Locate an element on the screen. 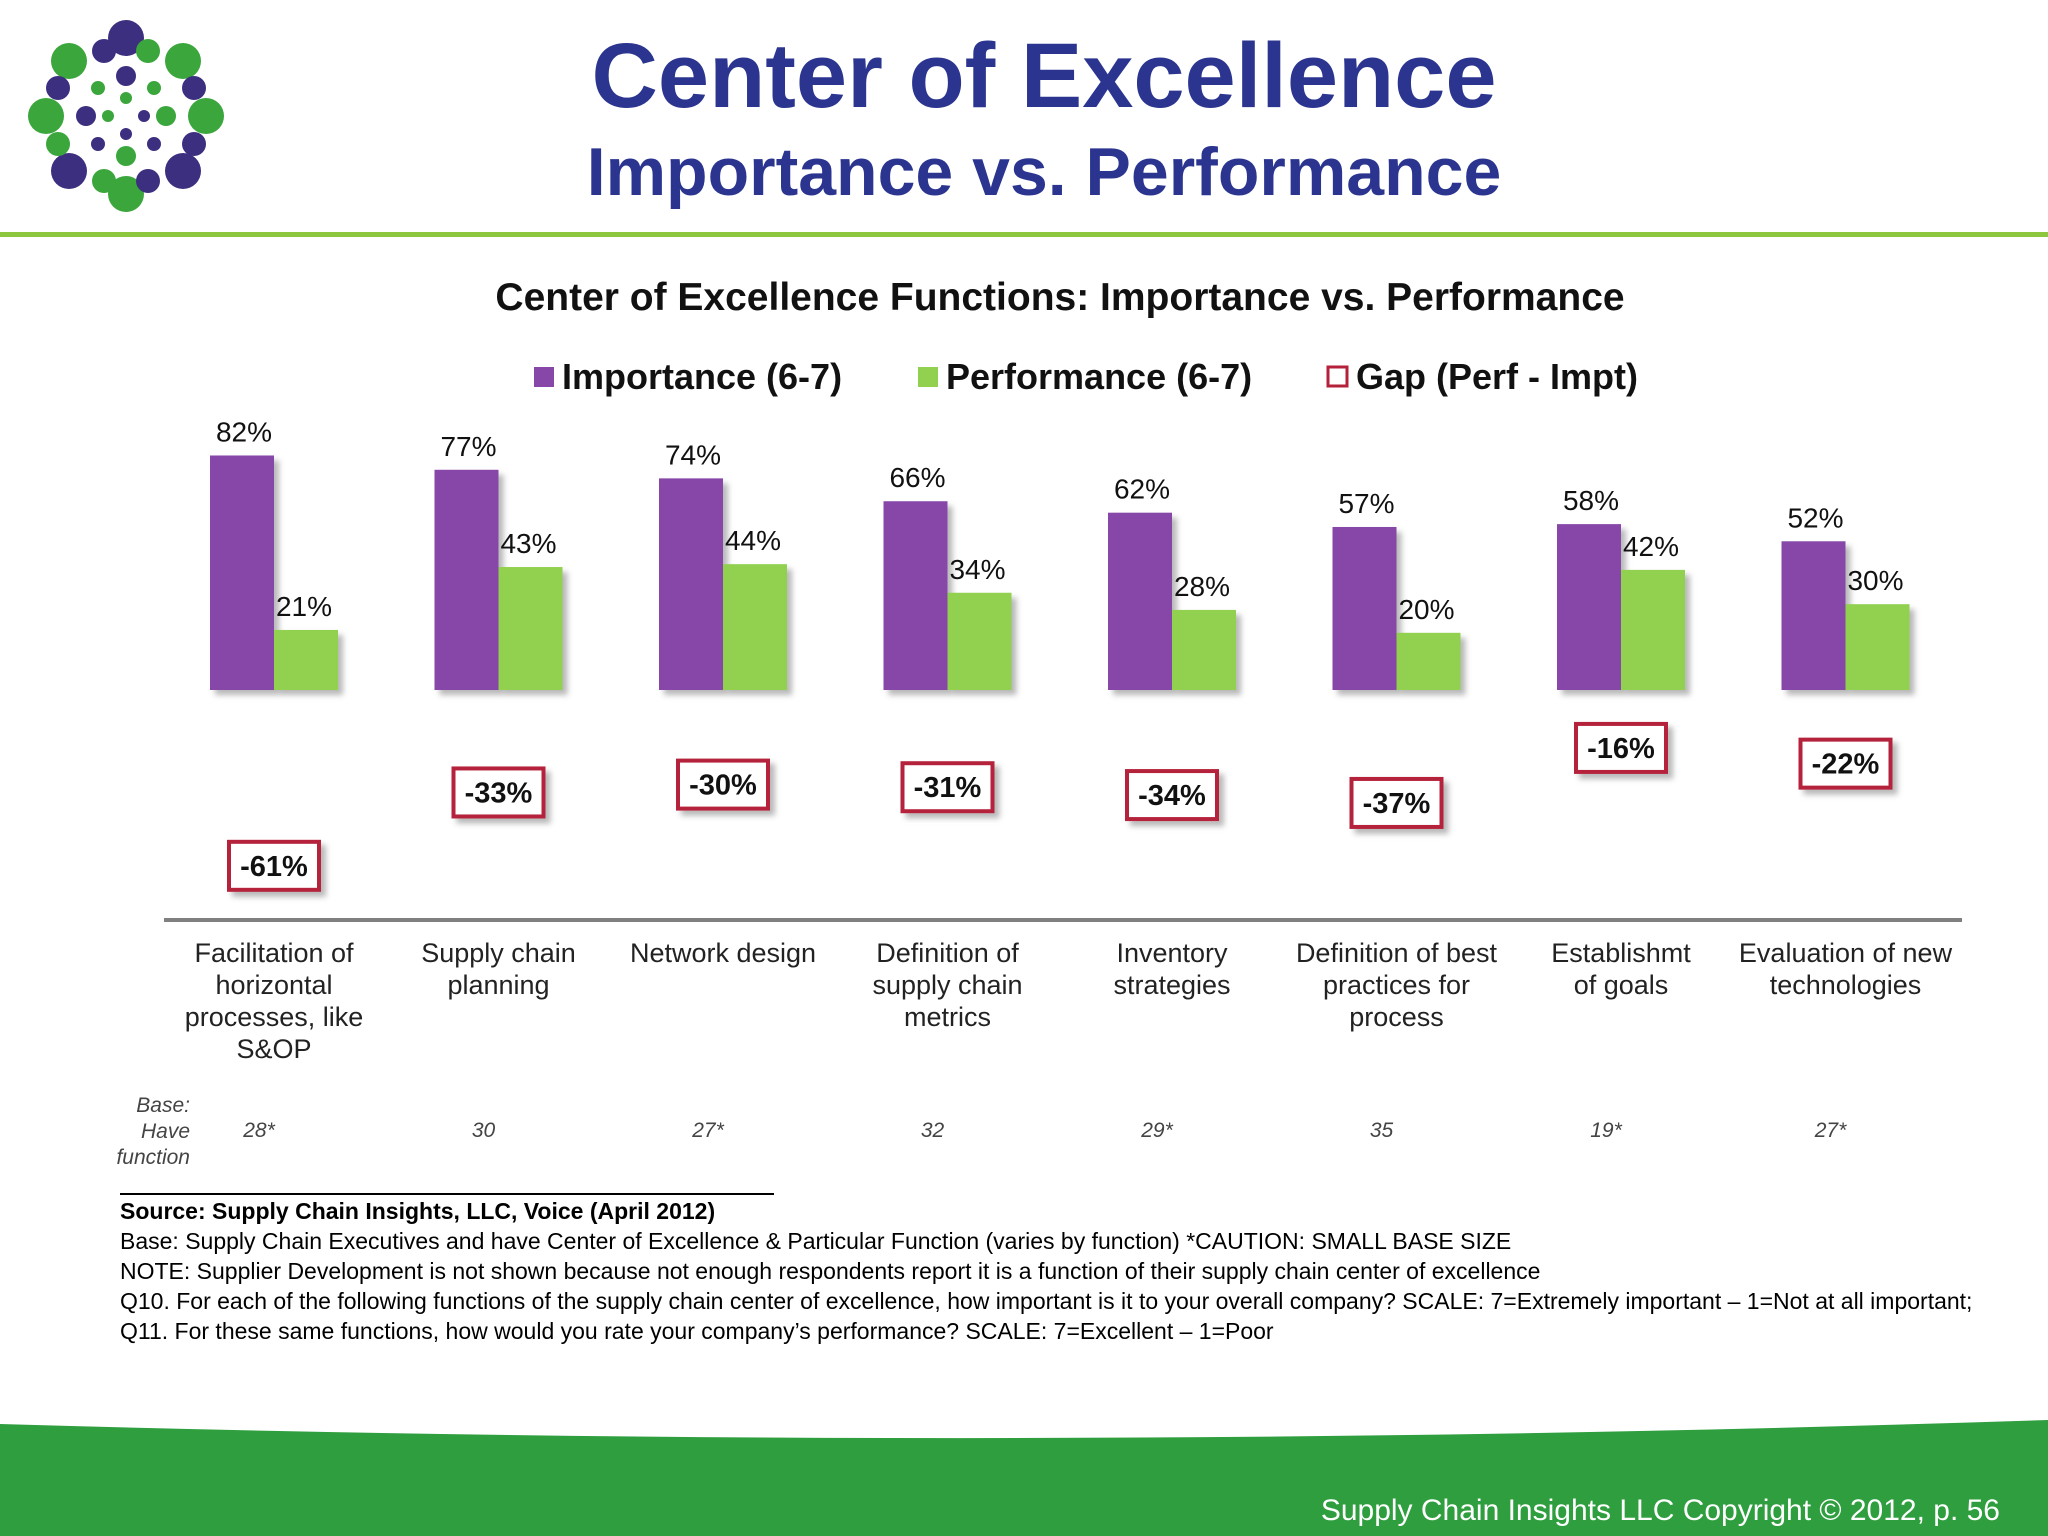 The height and width of the screenshot is (1536, 2048). importance-value-label: 52% is located at coordinates (1815, 517).